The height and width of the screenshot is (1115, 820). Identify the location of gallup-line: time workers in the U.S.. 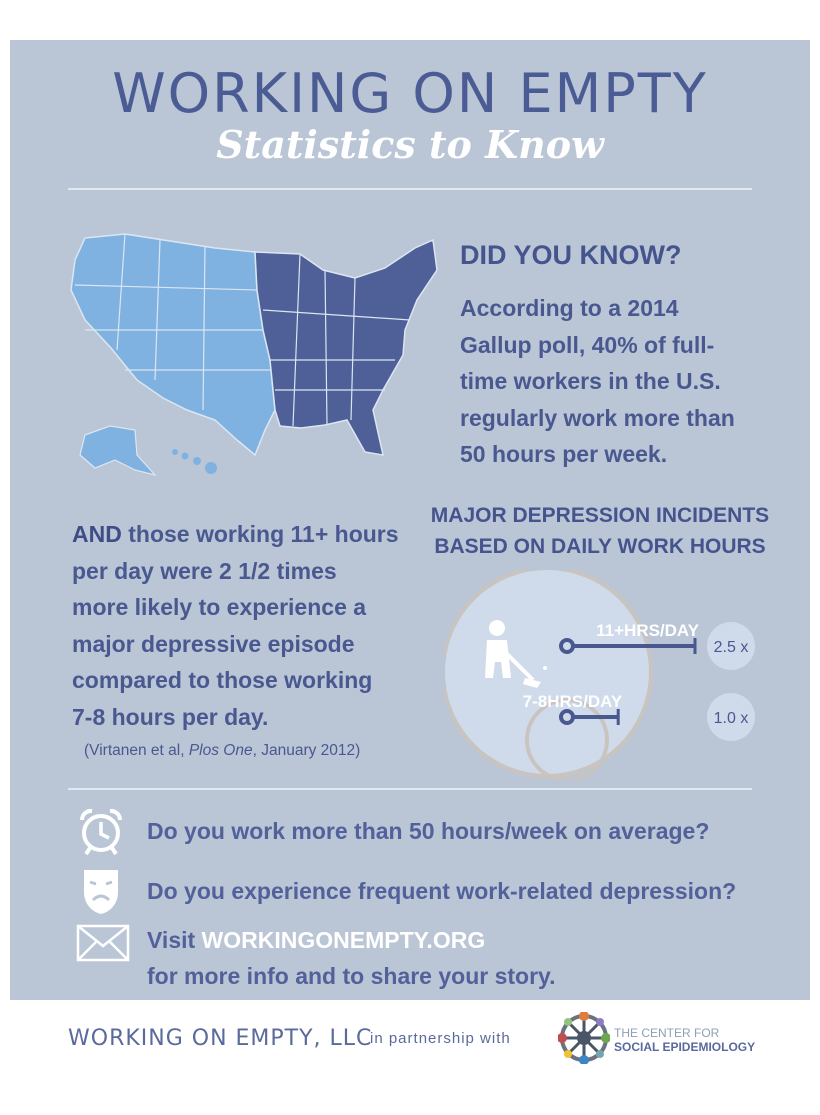
(590, 381).